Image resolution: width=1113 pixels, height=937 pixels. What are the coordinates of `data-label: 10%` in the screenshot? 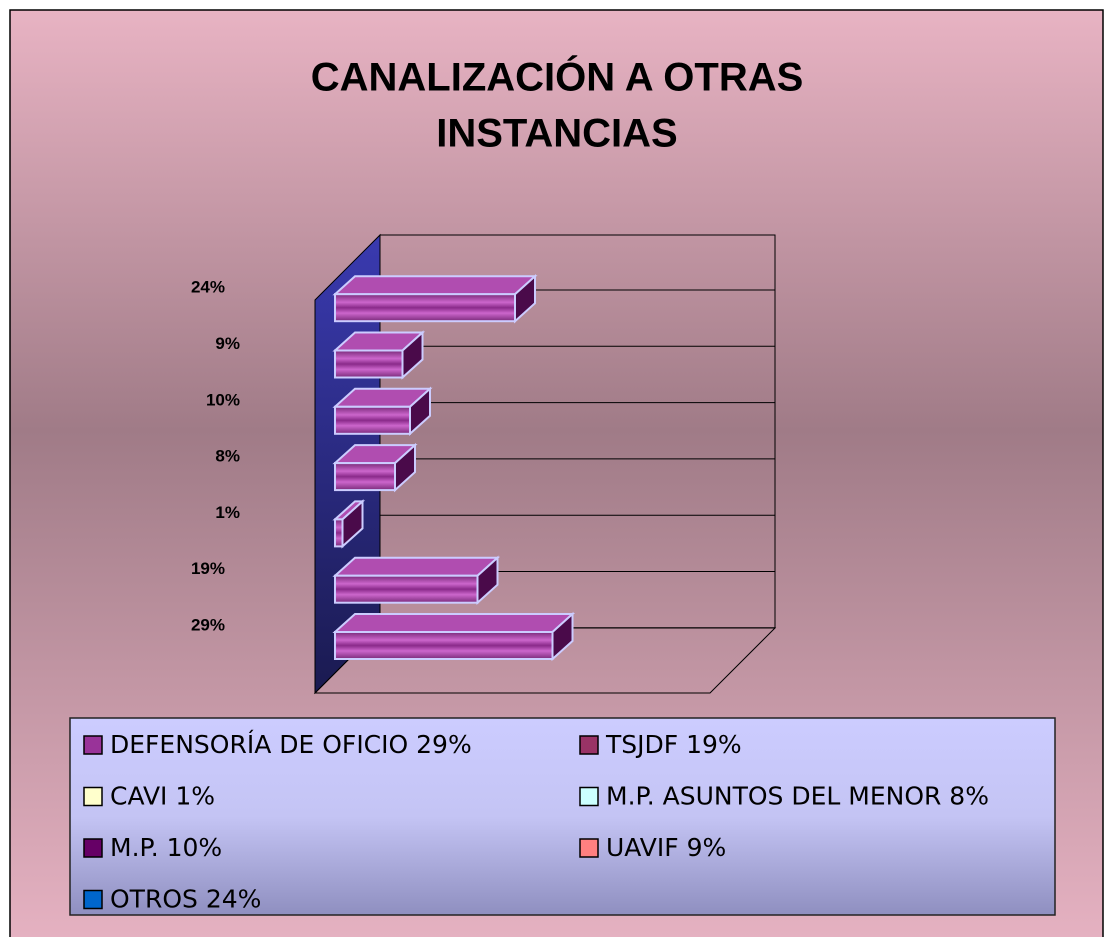 It's located at (223, 399).